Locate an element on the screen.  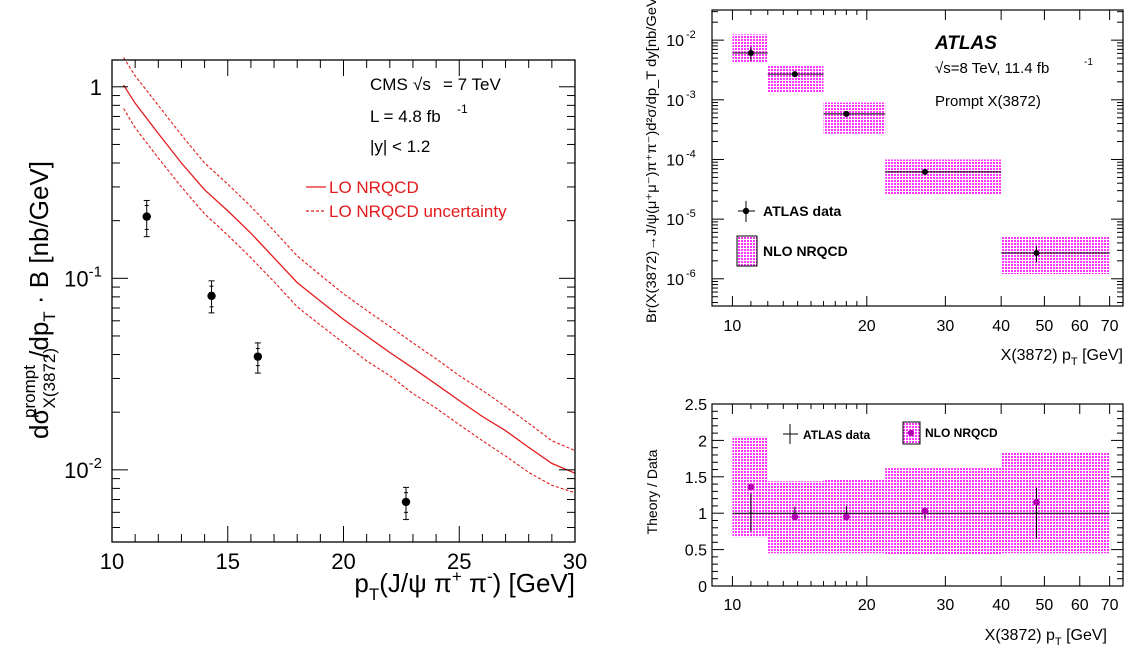
cms-x-axis-label: pT(J/ψ π+ π-) [GeV] is located at coordinates (464, 585).